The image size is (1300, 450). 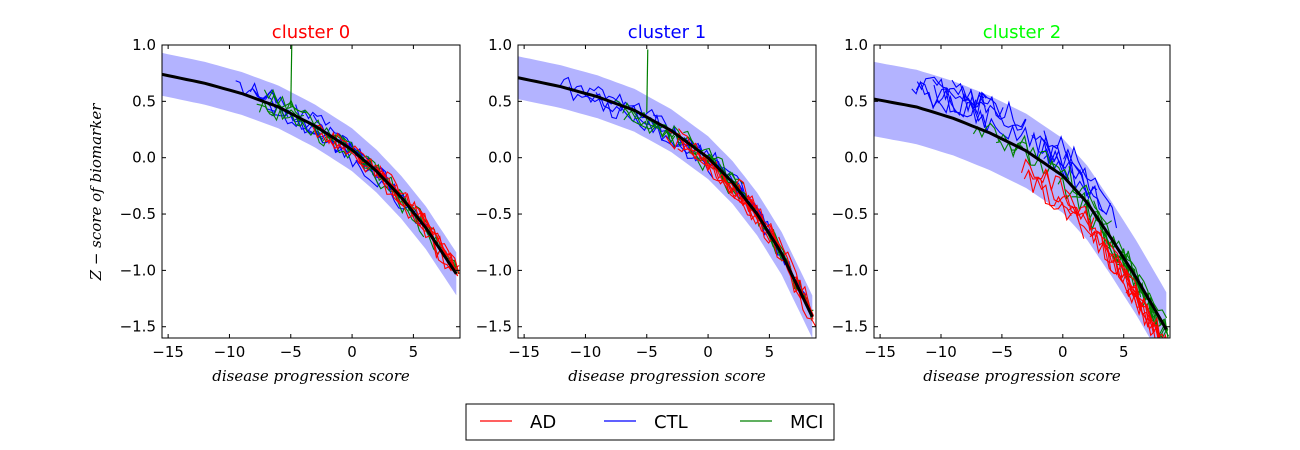 I want to click on legend-label-ctl: CTL, so click(x=671, y=422).